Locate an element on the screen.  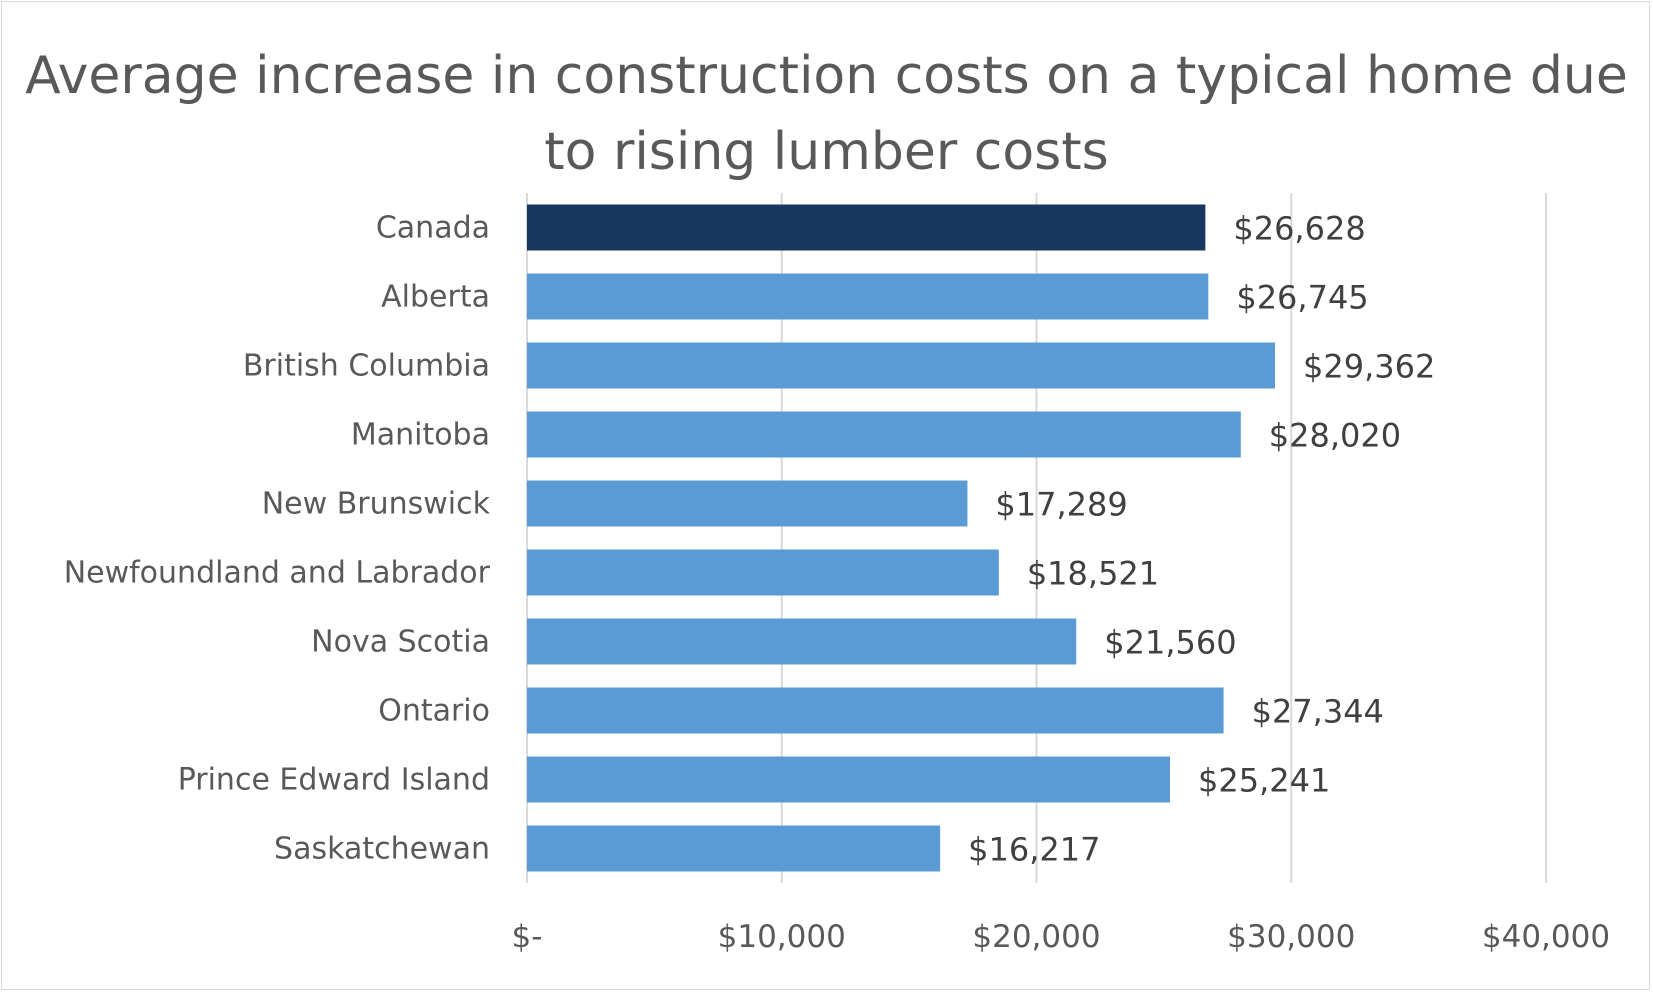
data-label: $17,289 is located at coordinates (1061, 505).